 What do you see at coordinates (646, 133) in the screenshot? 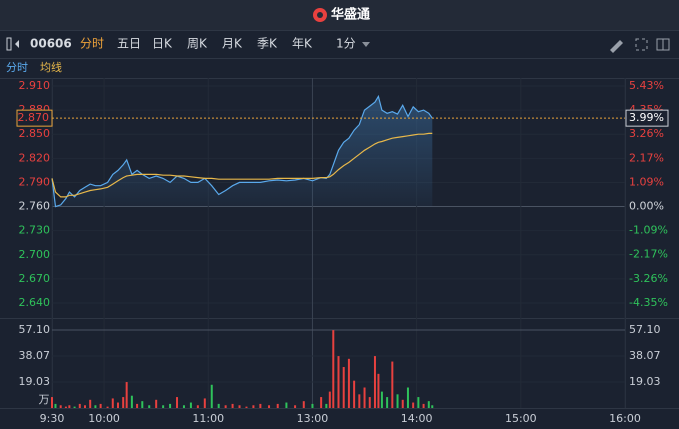
I see `y2-tick-label: 3.26%` at bounding box center [646, 133].